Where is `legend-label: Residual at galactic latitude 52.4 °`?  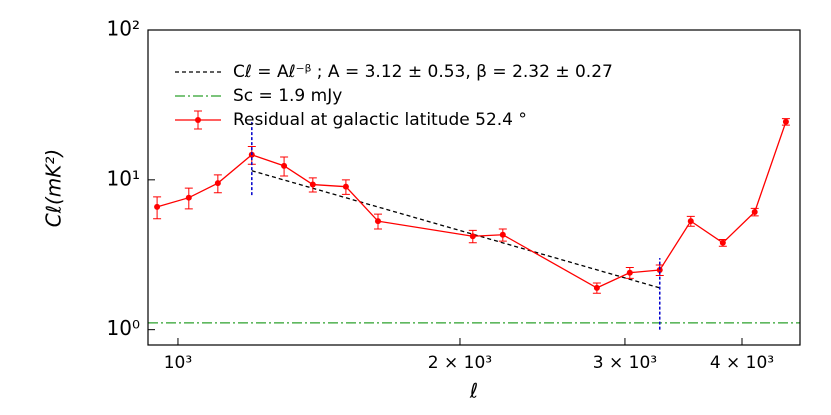
legend-label: Residual at galactic latitude 52.4 ° is located at coordinates (380, 120).